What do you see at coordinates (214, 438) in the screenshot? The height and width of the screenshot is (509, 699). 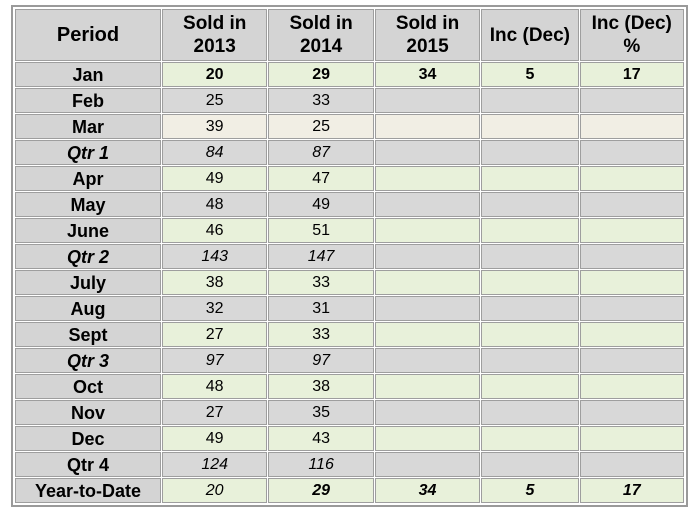 I see `cell-sold-2013: 49` at bounding box center [214, 438].